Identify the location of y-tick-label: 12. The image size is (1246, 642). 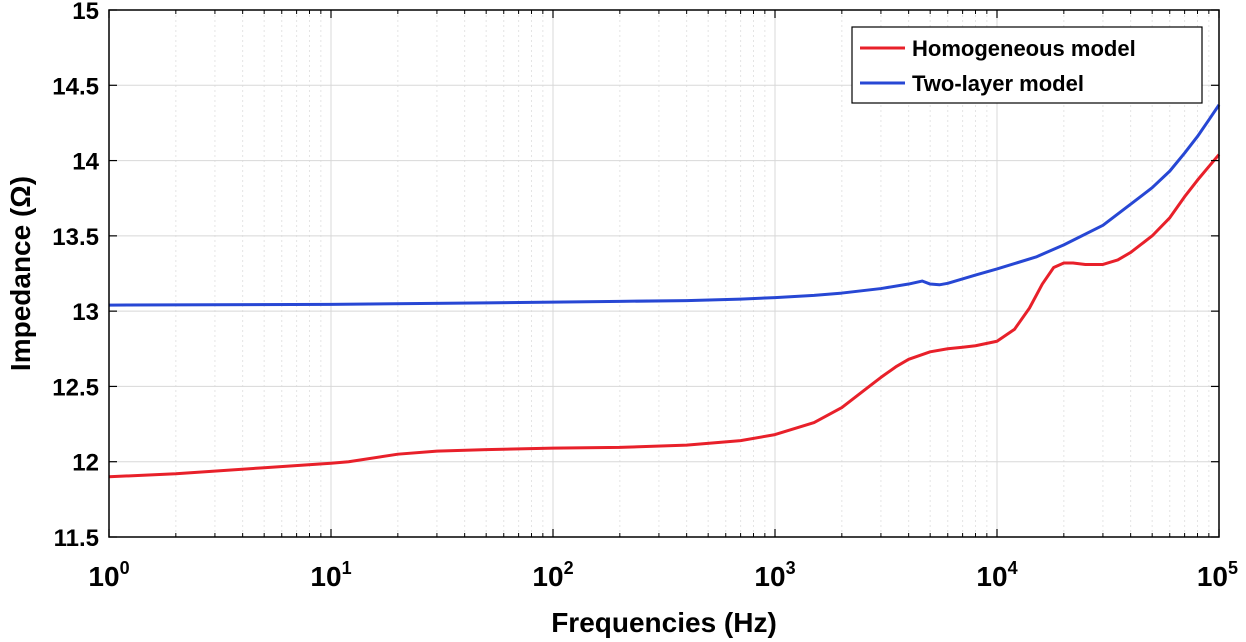
(85, 463).